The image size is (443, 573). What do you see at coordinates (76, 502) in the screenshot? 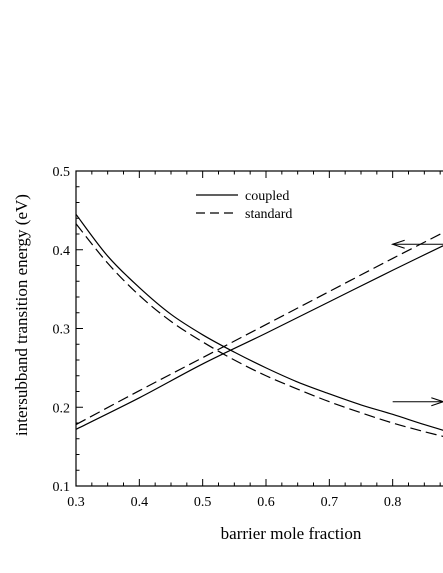
I see `x-tick-label: 0.3` at bounding box center [76, 502].